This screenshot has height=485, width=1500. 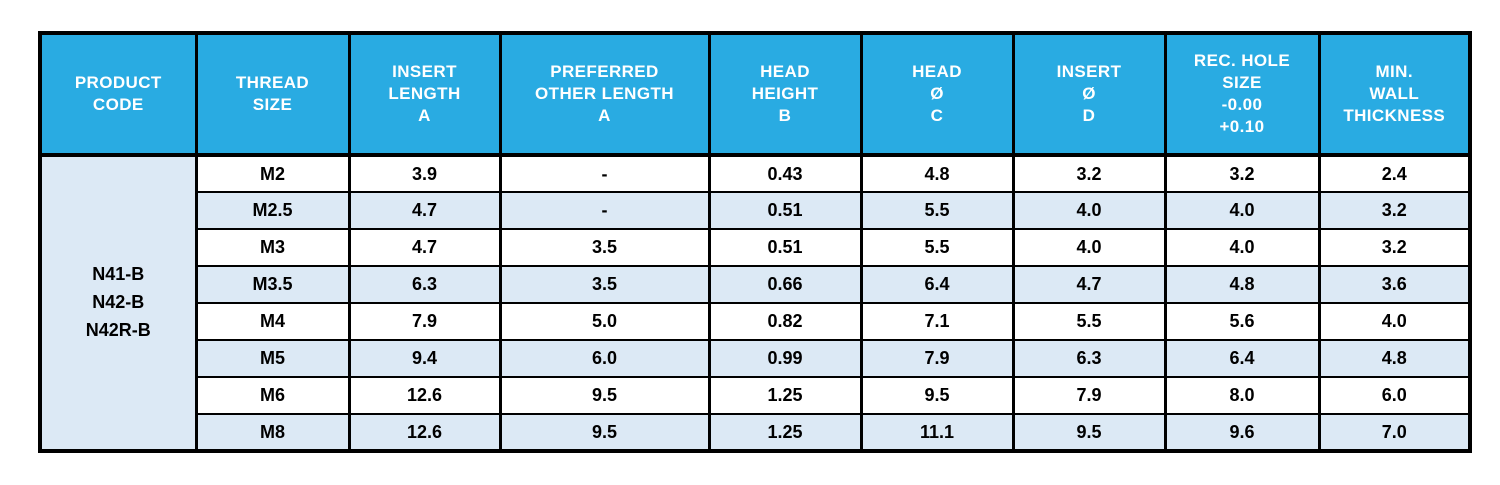 What do you see at coordinates (1242, 395) in the screenshot?
I see `rec-hole-size-cell: 8.0` at bounding box center [1242, 395].